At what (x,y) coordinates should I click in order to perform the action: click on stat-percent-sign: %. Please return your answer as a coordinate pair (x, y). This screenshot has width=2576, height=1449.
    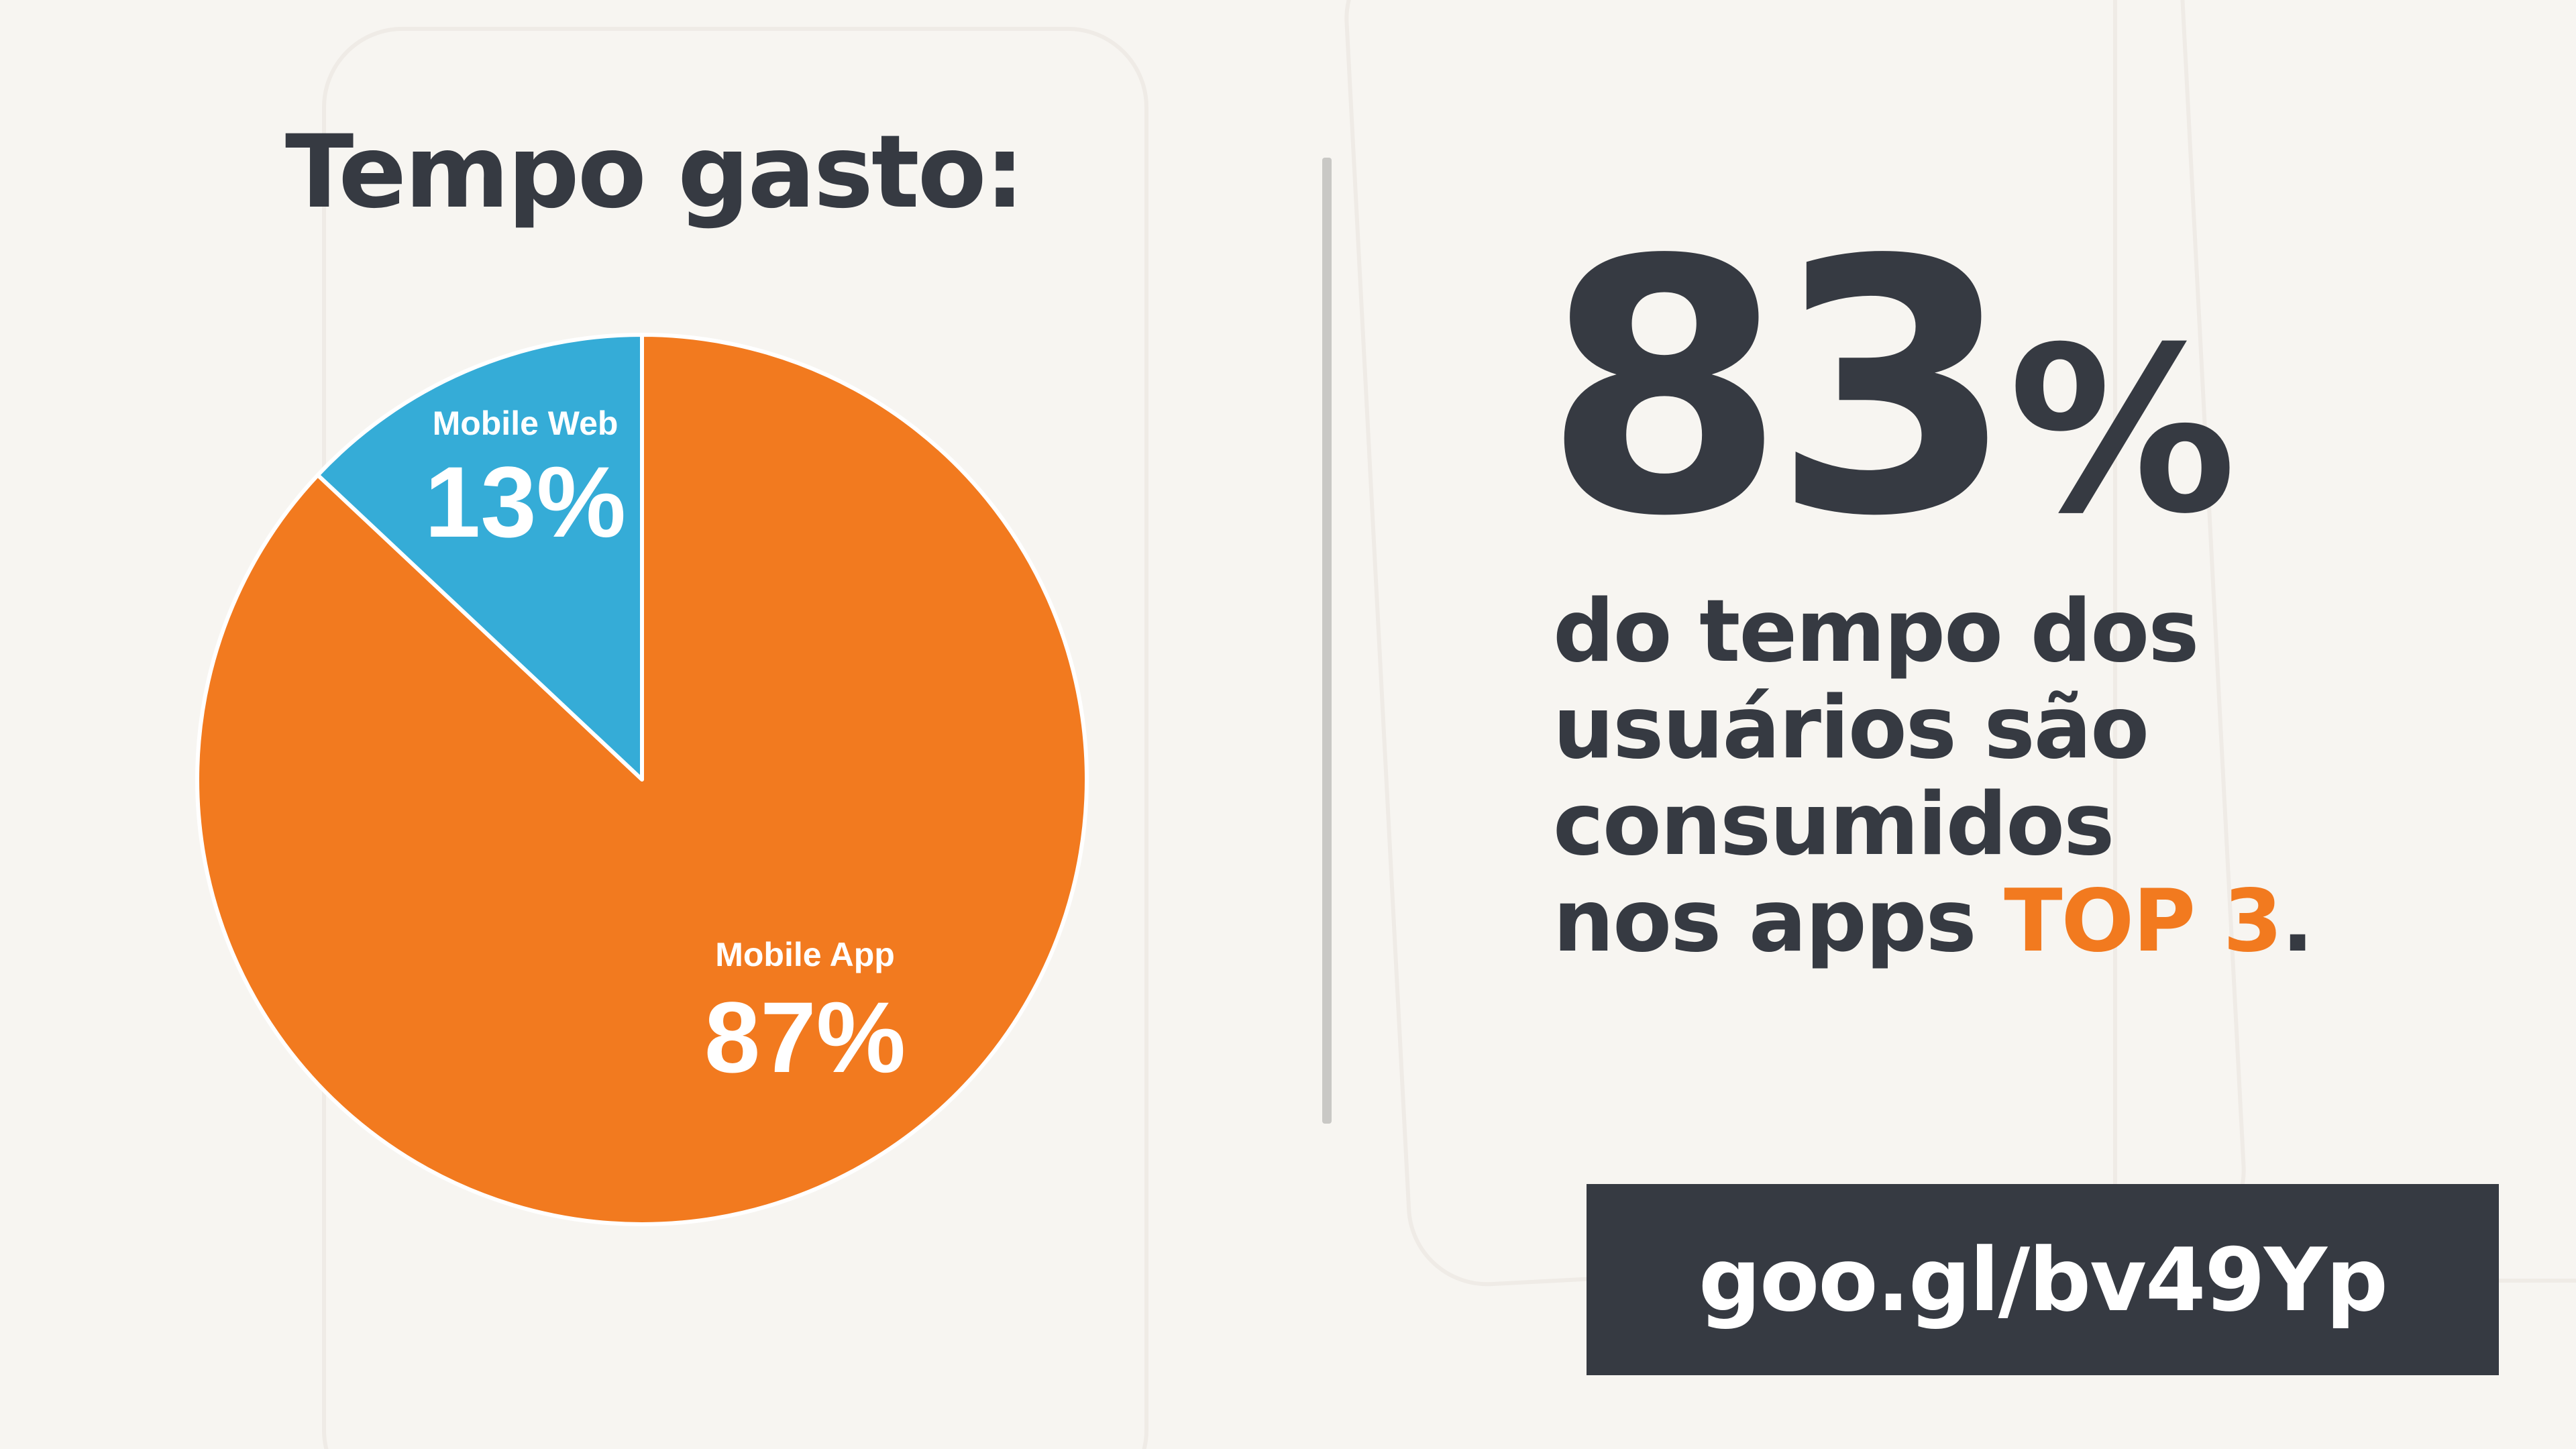
    Looking at the image, I should click on (2122, 431).